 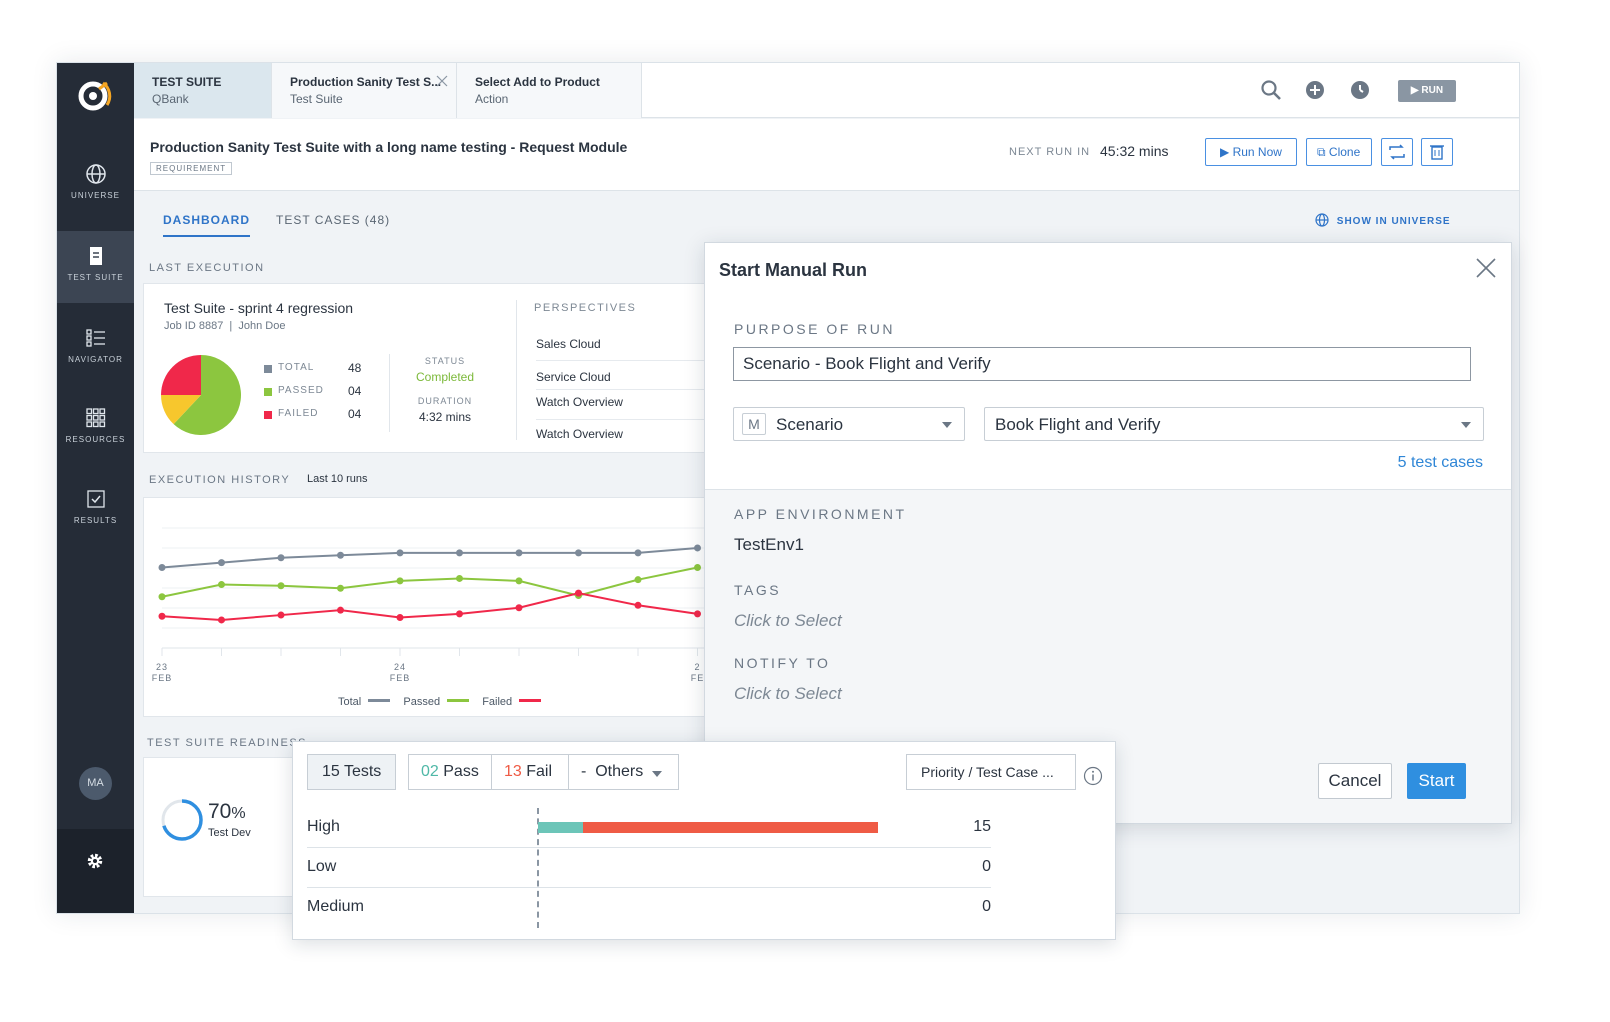 What do you see at coordinates (181, 375) in the screenshot?
I see `pie-slice-failed` at bounding box center [181, 375].